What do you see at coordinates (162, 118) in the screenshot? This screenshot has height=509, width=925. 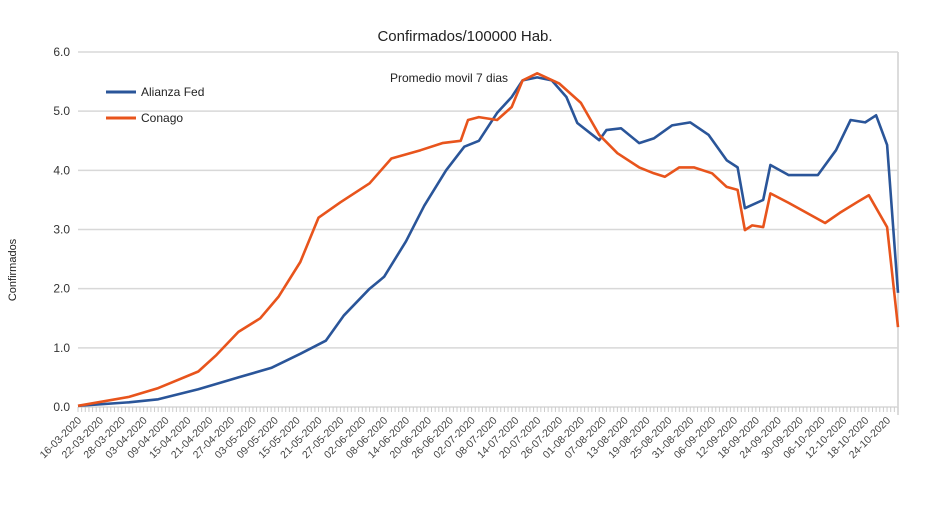 I see `legend-label-conago: Conago` at bounding box center [162, 118].